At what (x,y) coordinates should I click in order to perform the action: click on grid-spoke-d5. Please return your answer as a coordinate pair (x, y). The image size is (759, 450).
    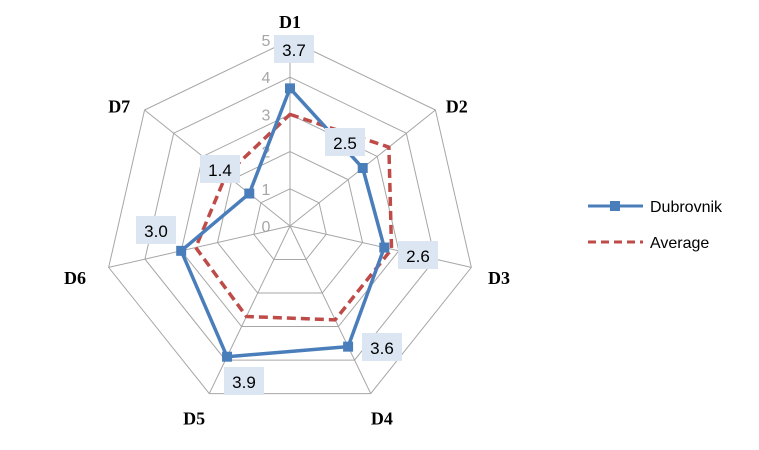
    Looking at the image, I should click on (249, 309).